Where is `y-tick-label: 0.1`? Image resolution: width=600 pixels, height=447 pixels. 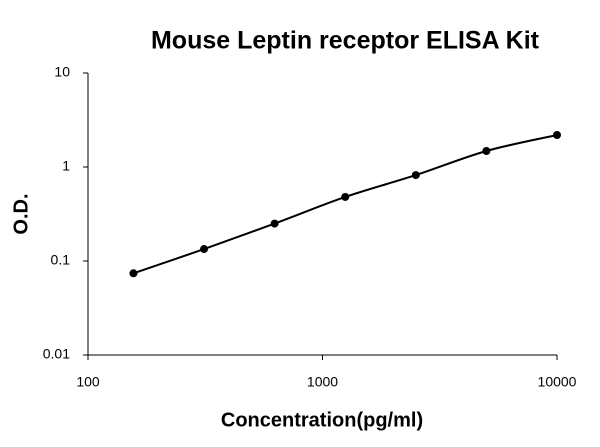
y-tick-label: 0.1 is located at coordinates (61, 260).